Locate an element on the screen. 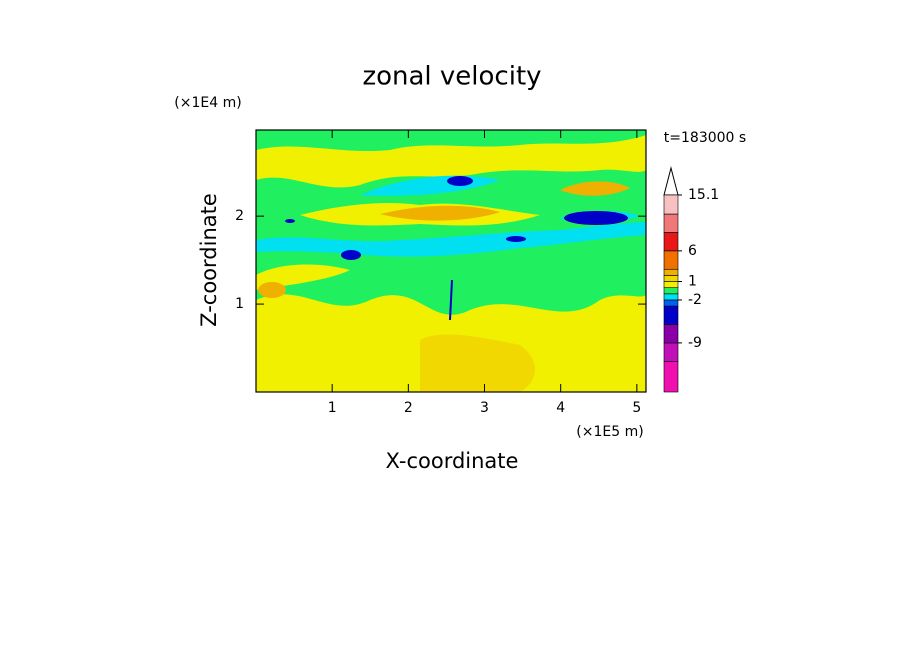 The width and height of the screenshot is (904, 654). x-tick-label: 1 is located at coordinates (332, 408).